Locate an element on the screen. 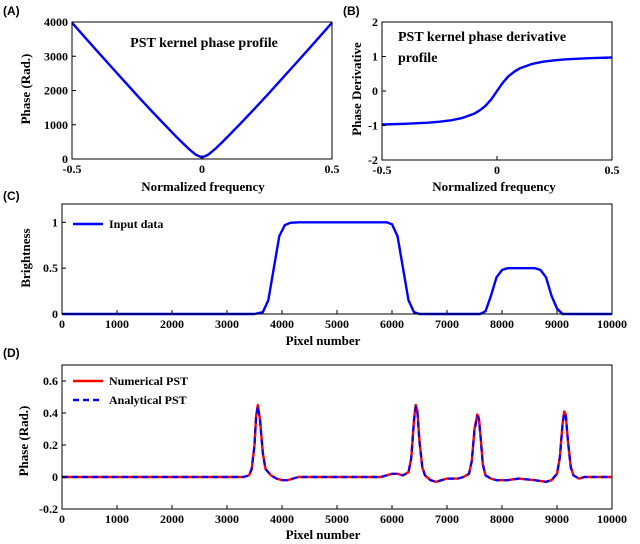 The width and height of the screenshot is (640, 544). panel-d-xtick-label: 1000 is located at coordinates (117, 519).